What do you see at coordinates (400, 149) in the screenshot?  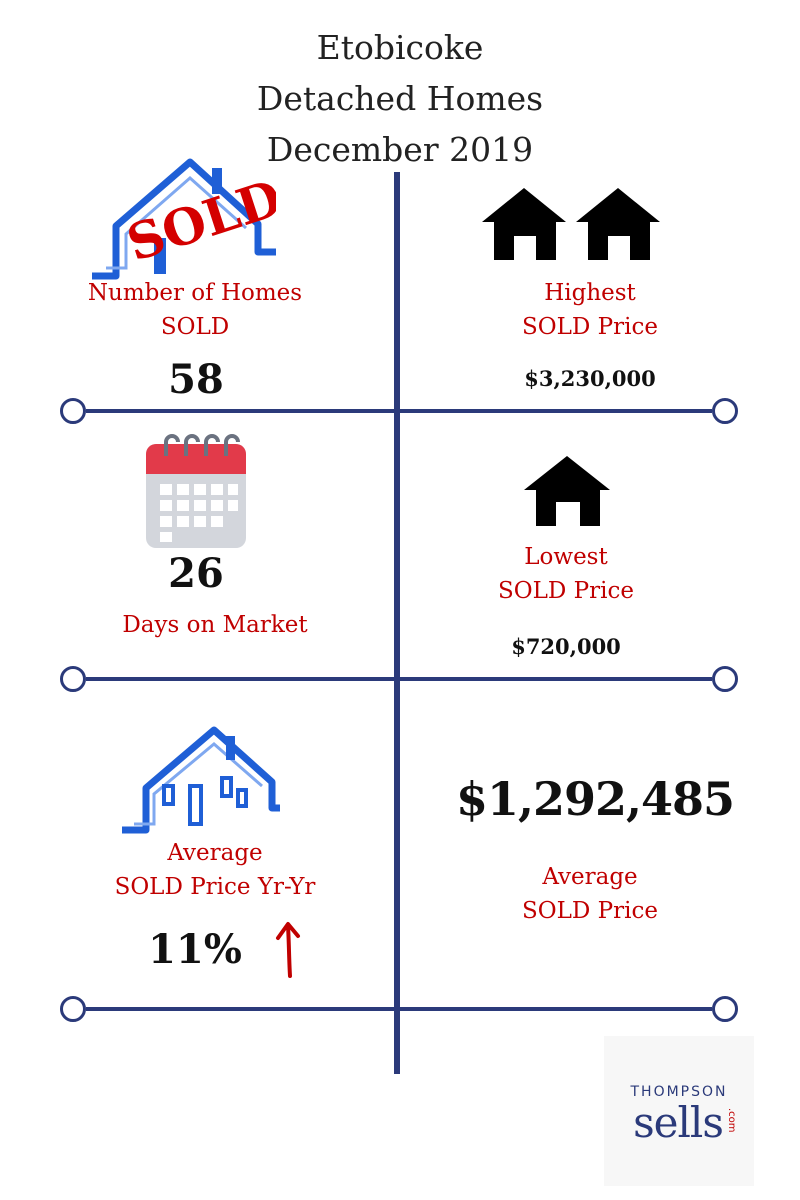 I see `title-line-3: December 2019` at bounding box center [400, 149].